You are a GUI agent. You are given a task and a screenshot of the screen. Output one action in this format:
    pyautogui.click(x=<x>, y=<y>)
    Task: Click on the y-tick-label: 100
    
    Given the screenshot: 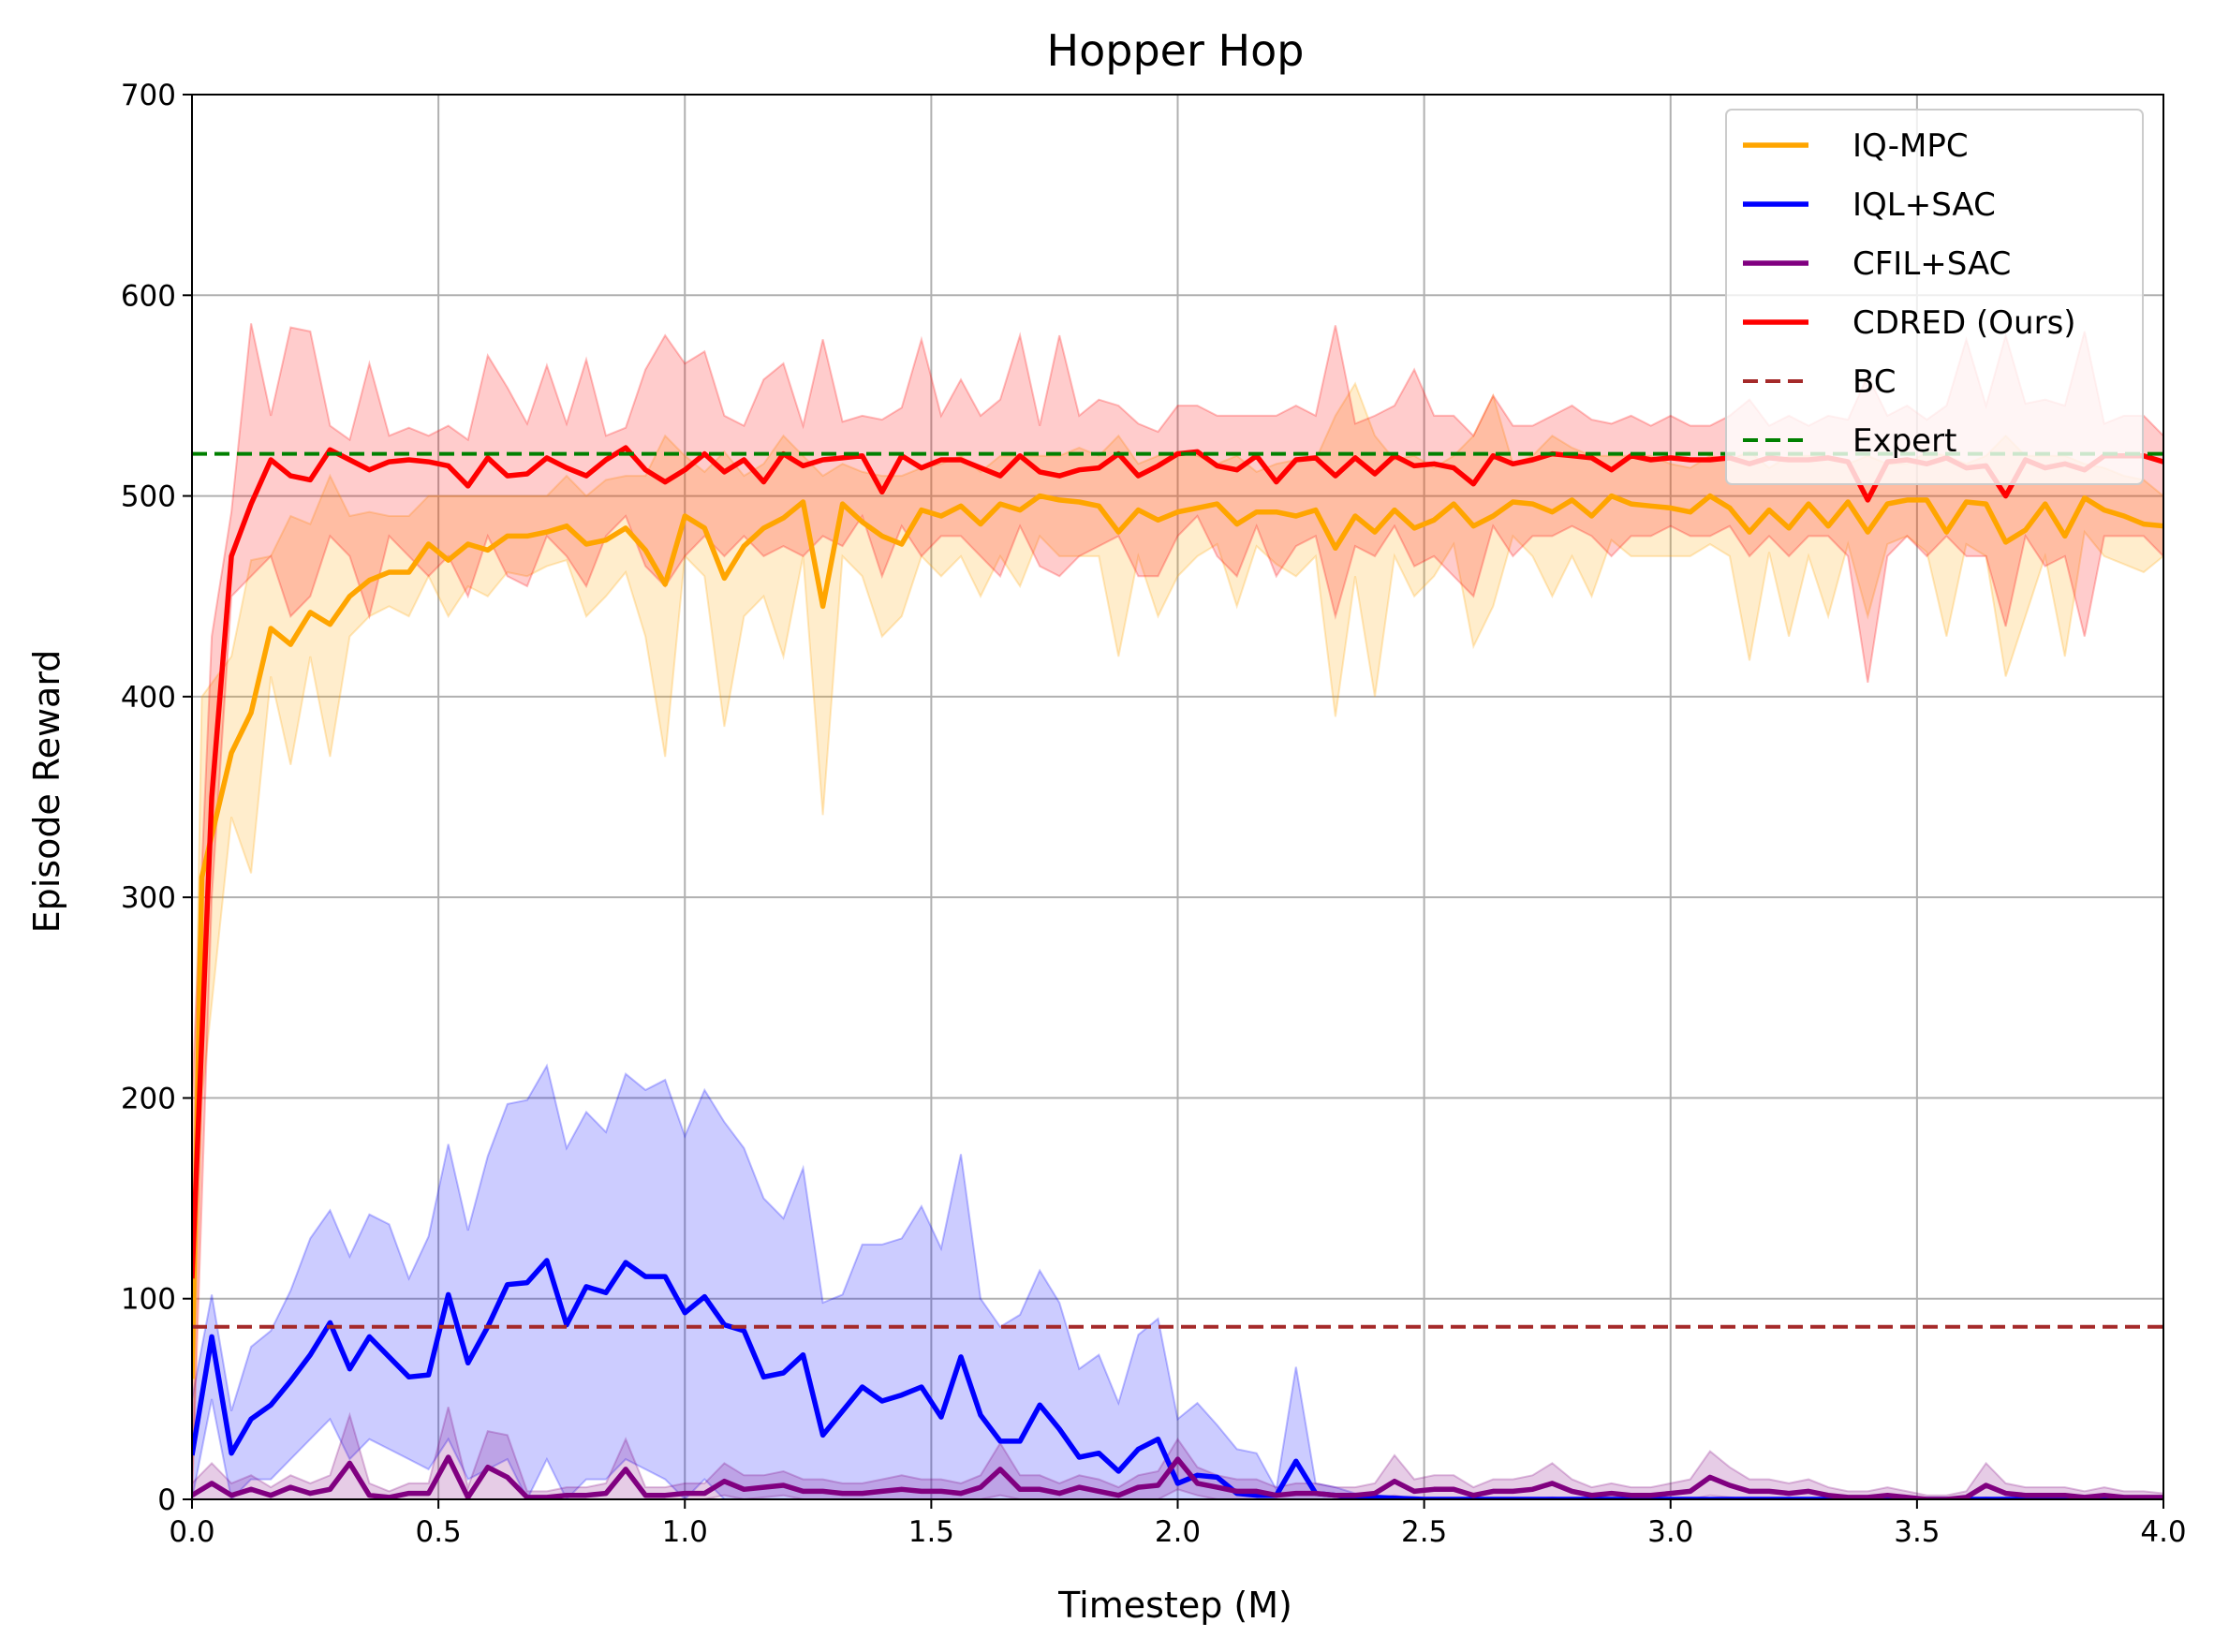 What is the action you would take?
    pyautogui.click(x=148, y=1300)
    